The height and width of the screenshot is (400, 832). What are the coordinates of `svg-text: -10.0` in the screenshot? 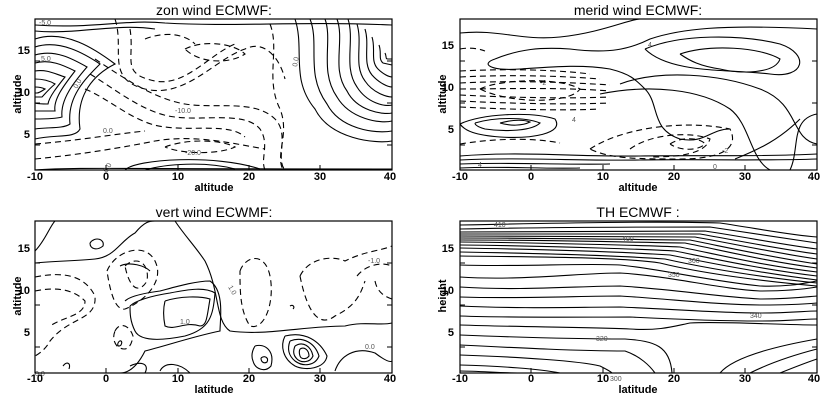 It's located at (183, 111).